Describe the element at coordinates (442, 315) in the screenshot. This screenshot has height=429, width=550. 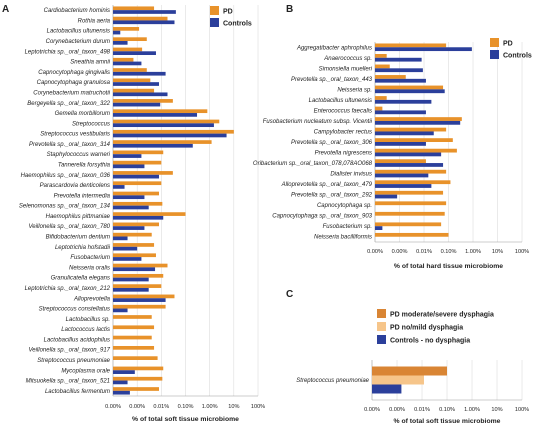
I see `legend-label-pd-moderate-severe-dysphagia: PD moderate/severe dysphagia` at that location.